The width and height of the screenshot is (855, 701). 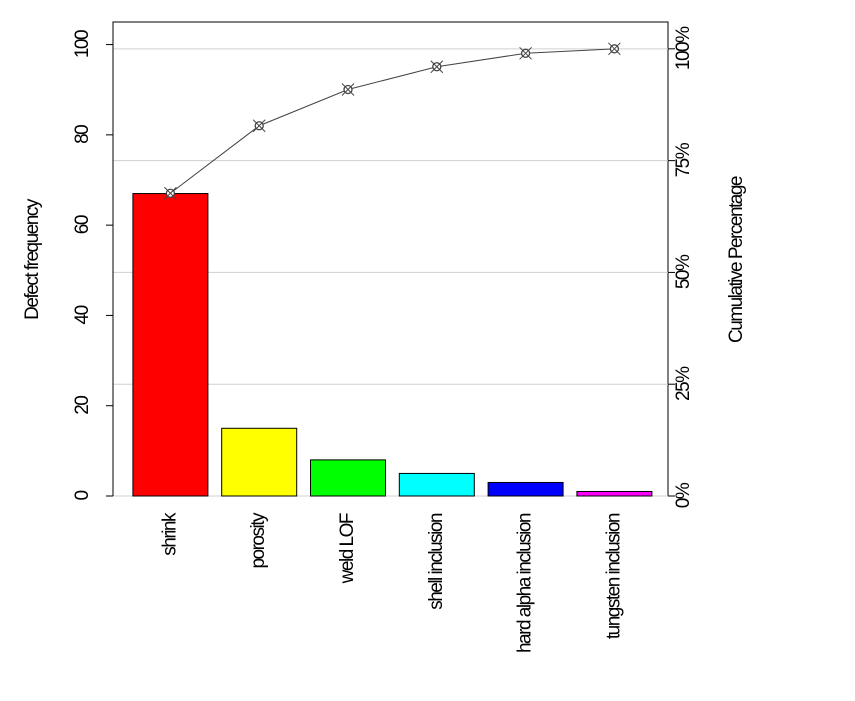 What do you see at coordinates (525, 583) in the screenshot?
I see `x-tick-label: hard alpha inclusion` at bounding box center [525, 583].